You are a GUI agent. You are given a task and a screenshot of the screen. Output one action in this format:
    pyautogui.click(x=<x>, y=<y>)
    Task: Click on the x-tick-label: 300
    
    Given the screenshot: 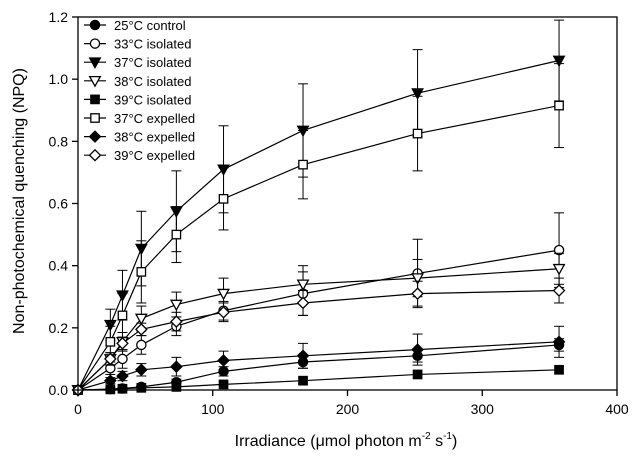 What is the action you would take?
    pyautogui.click(x=483, y=409)
    